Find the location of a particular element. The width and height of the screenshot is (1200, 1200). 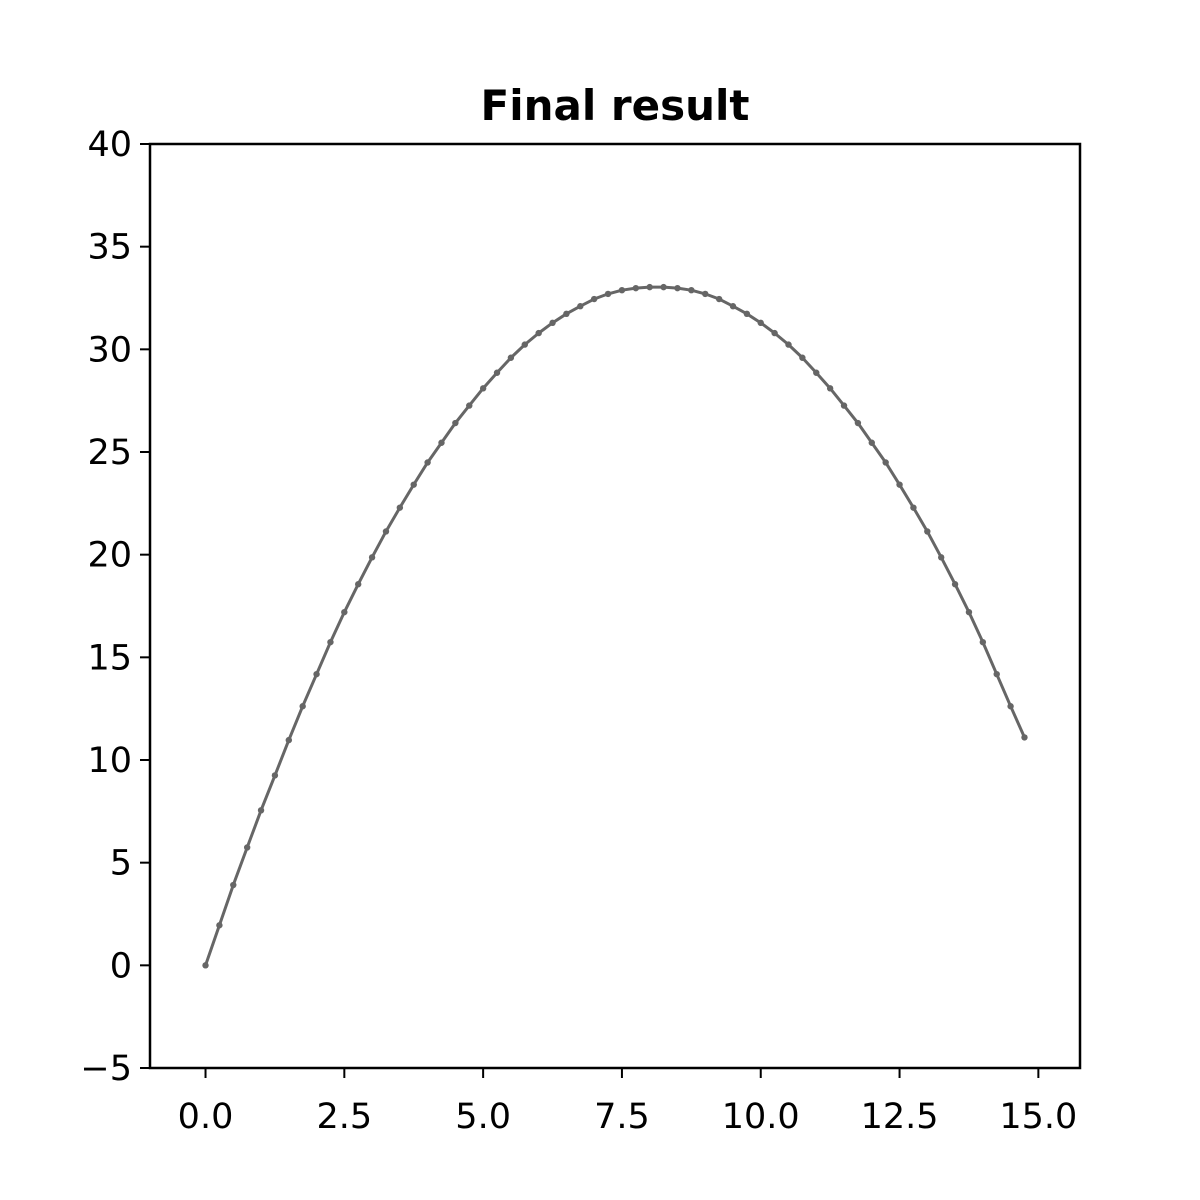

y-tick-label: 30 is located at coordinates (109, 350).